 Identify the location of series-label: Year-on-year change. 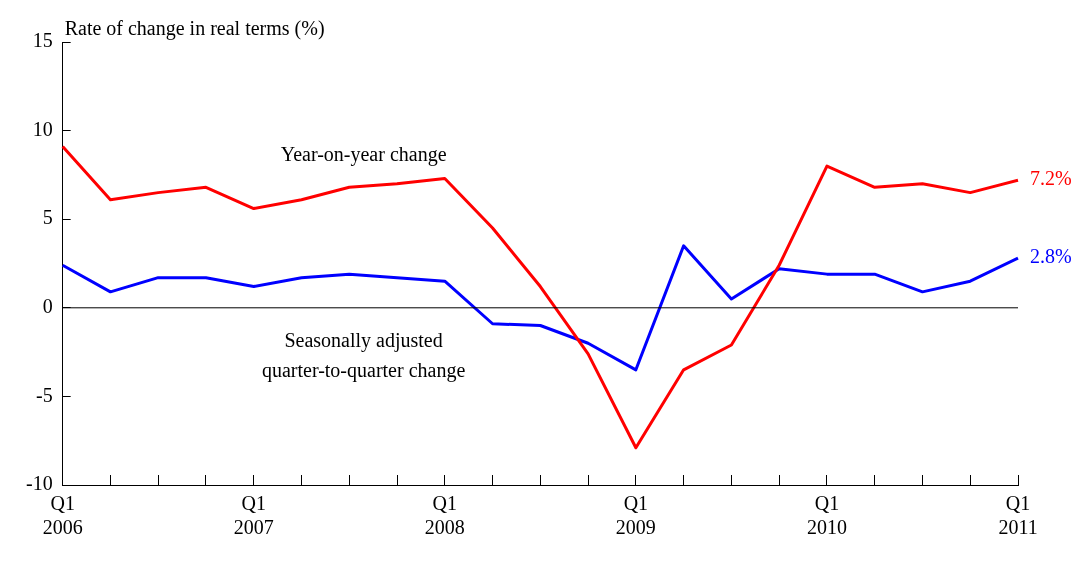
(363, 154).